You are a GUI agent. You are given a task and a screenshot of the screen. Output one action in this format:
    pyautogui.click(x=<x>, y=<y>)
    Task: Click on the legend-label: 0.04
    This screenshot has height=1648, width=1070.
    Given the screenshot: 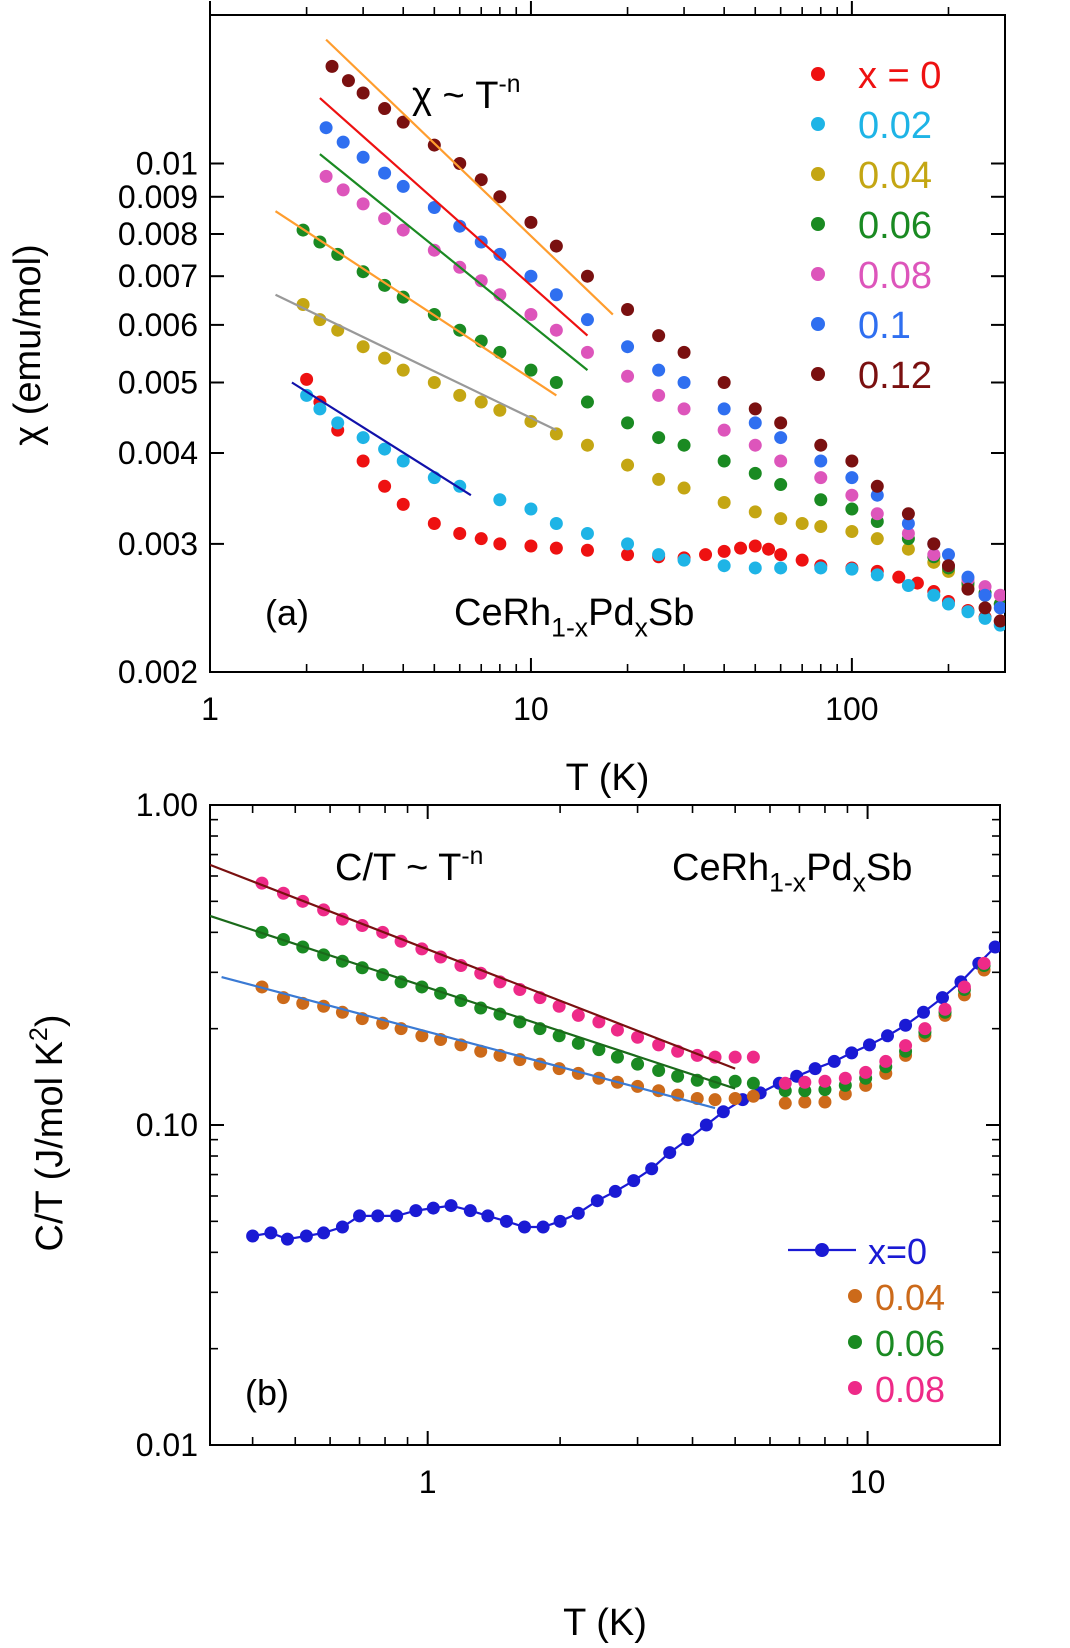 What is the action you would take?
    pyautogui.click(x=910, y=1297)
    